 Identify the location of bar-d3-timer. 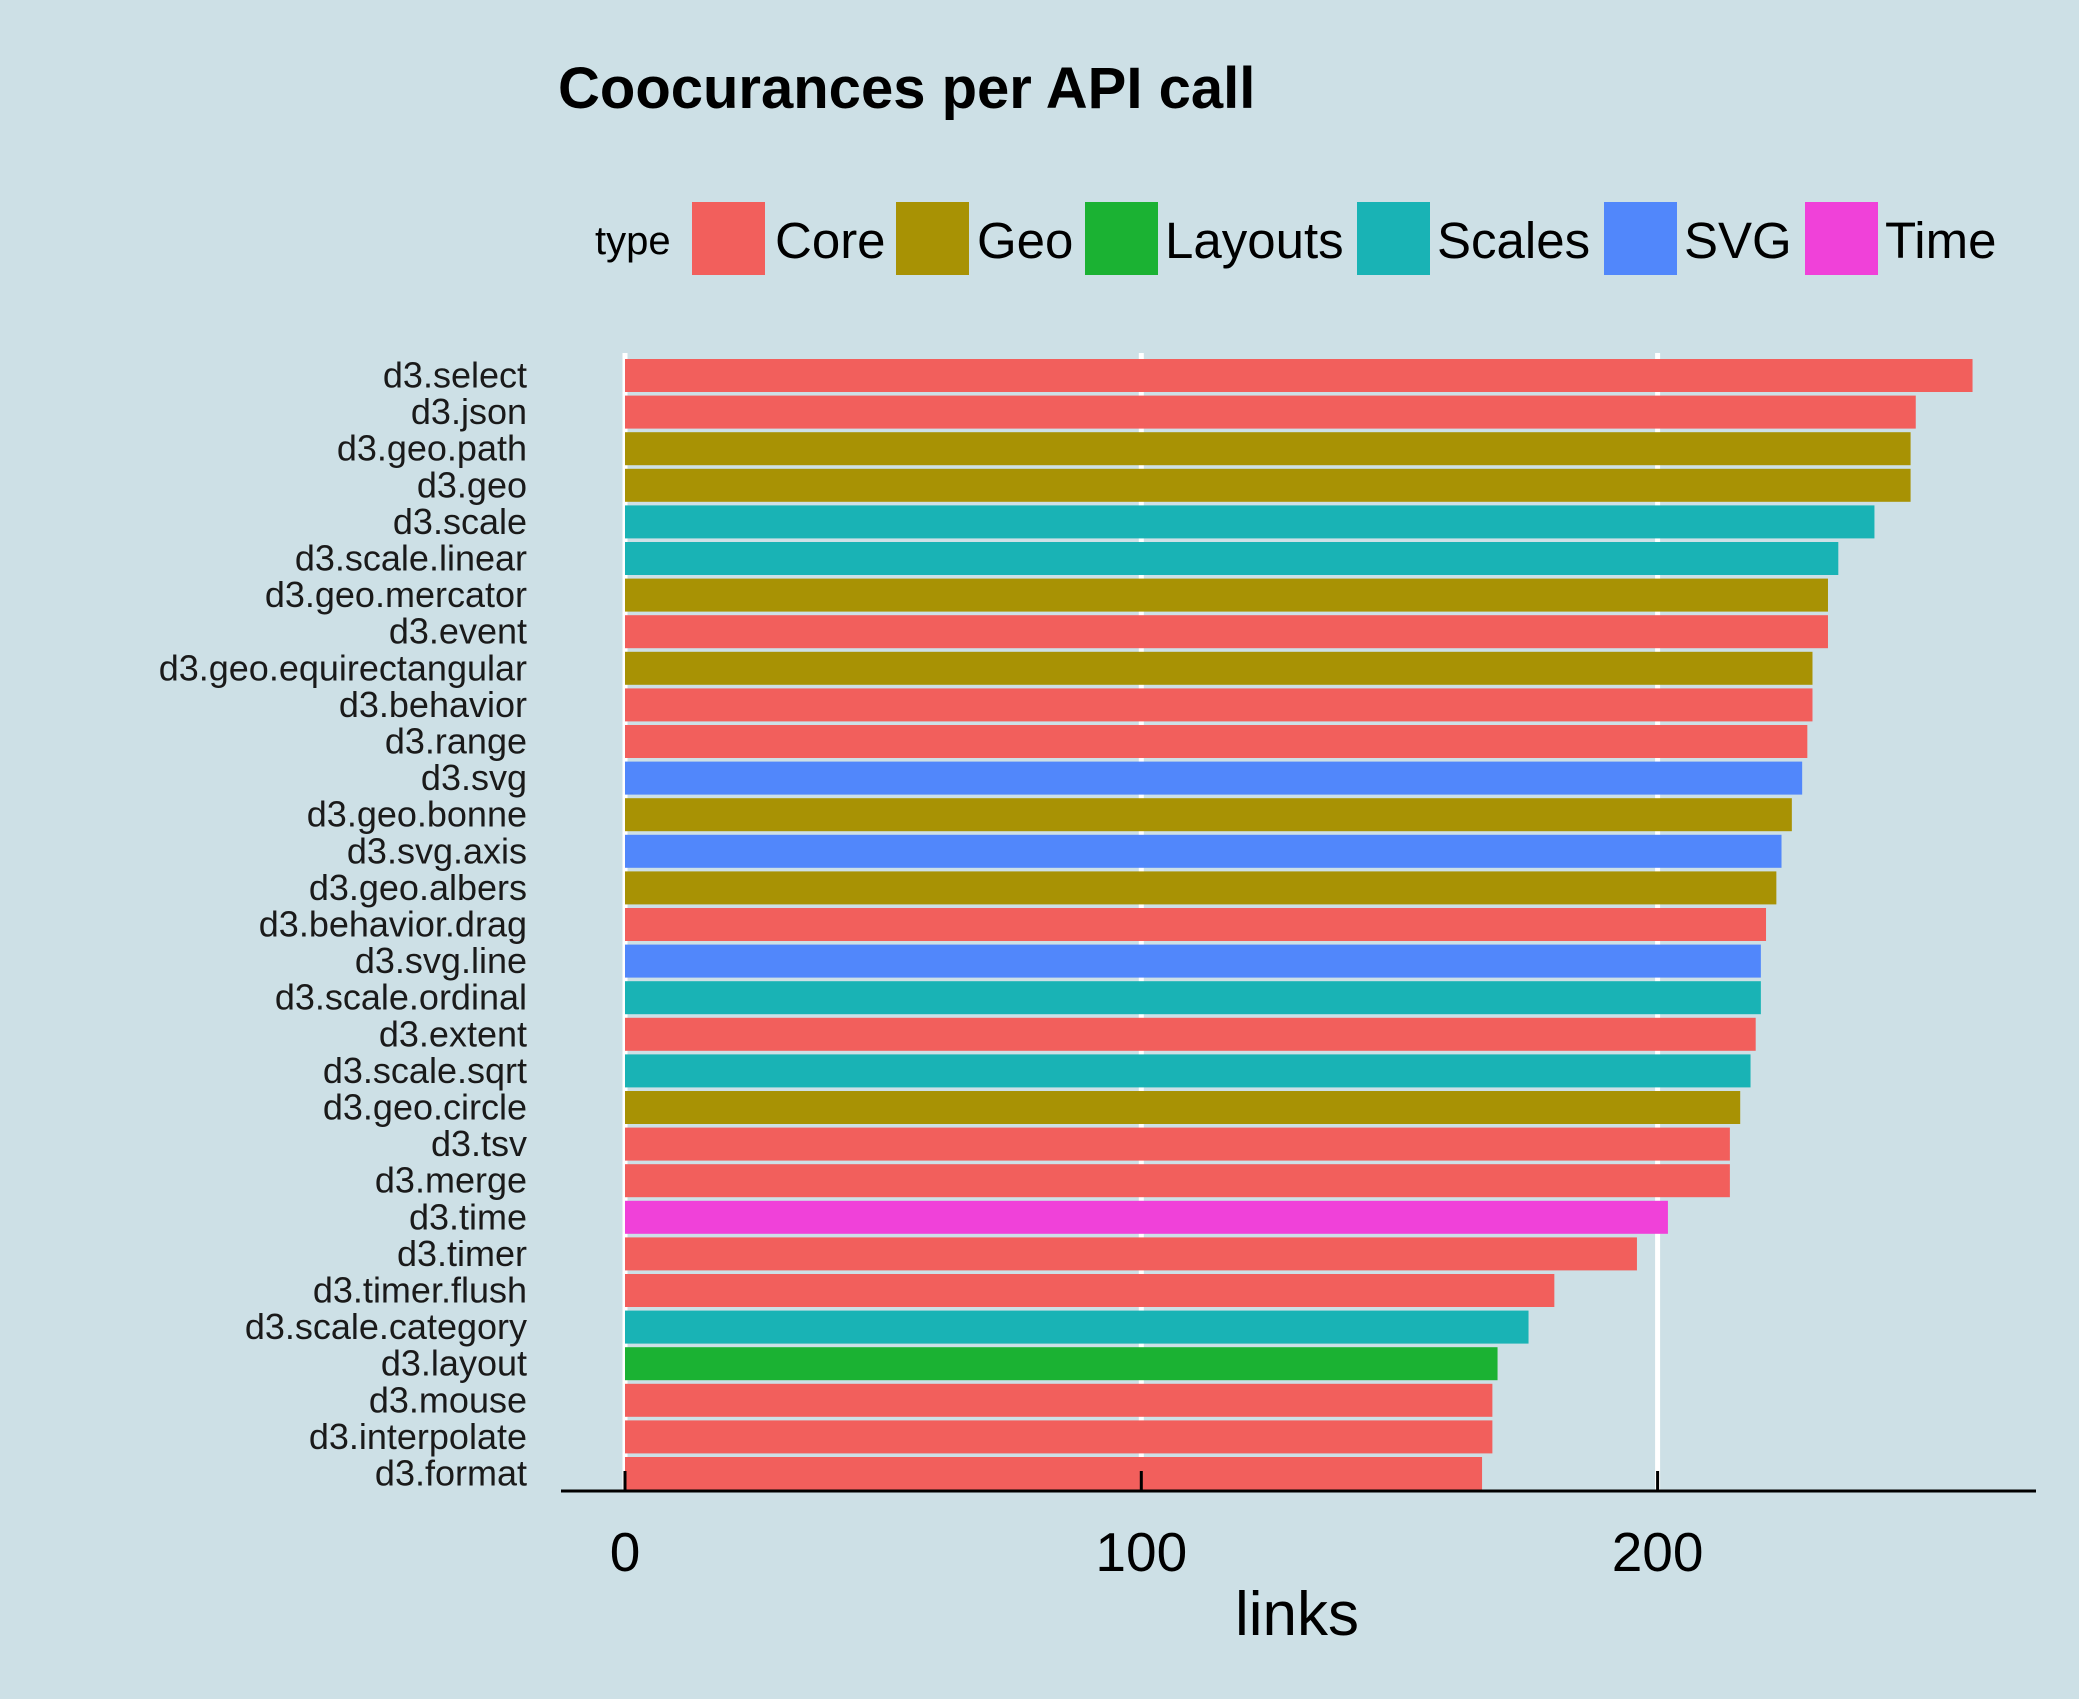
(1131, 1254).